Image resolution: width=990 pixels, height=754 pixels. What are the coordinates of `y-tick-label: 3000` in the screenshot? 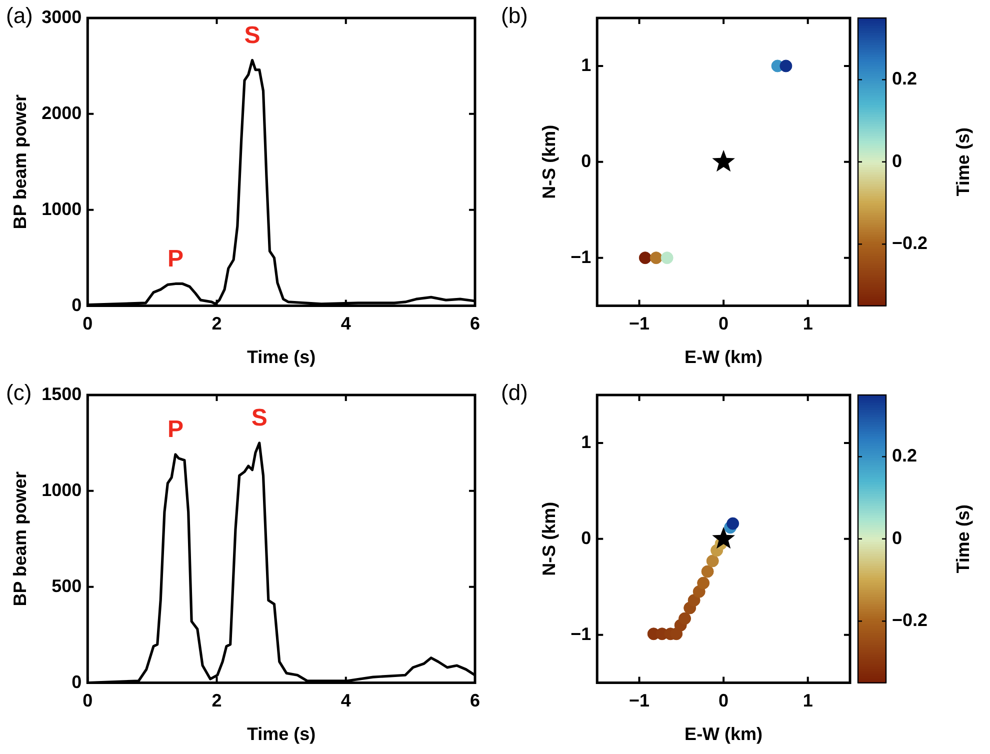 It's located at (62, 16).